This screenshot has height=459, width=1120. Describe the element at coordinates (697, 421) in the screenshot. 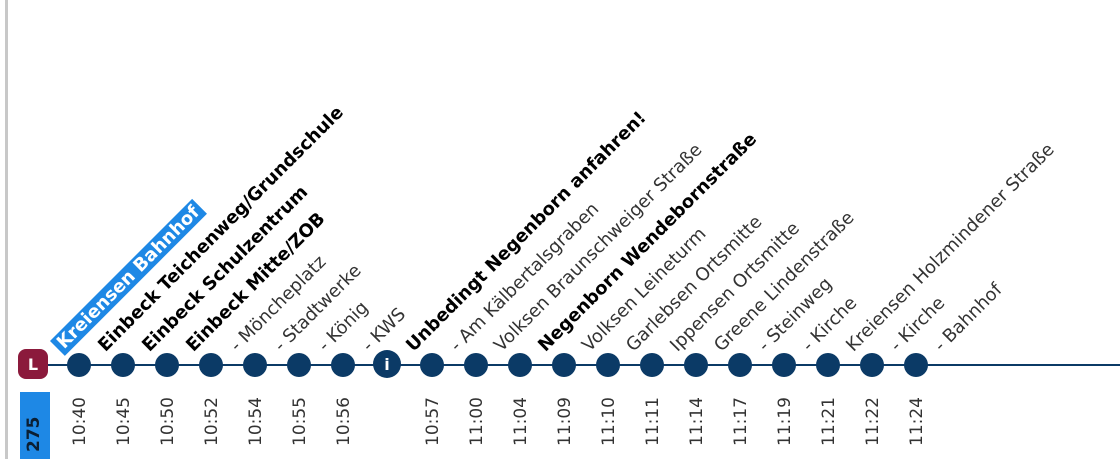

I see `departure-time: 11:14` at that location.